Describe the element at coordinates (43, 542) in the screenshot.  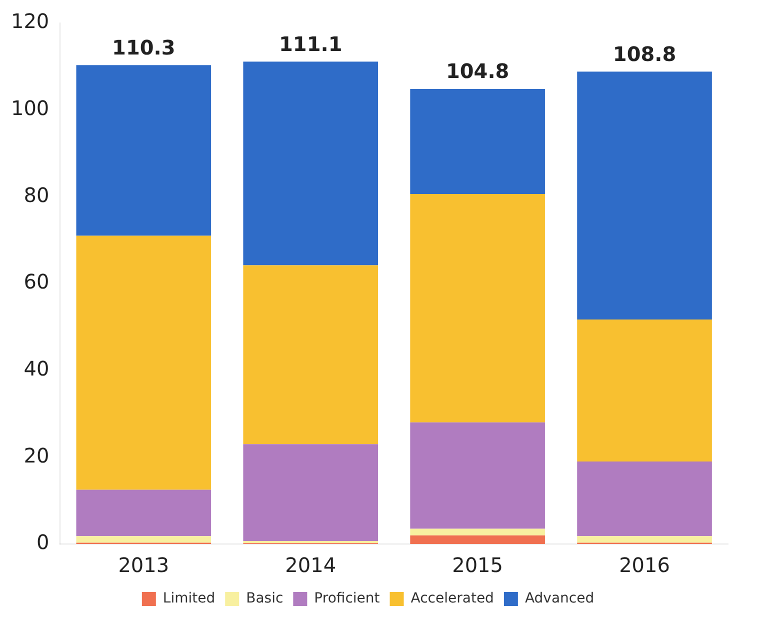
I see `y-tick-label: 0` at that location.